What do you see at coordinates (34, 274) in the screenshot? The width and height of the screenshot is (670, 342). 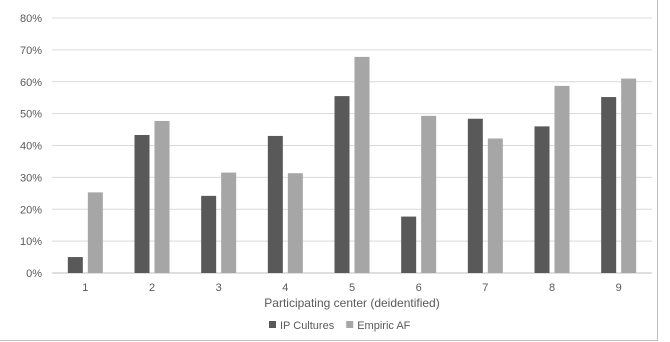 I see `y-tick-label: 0%` at bounding box center [34, 274].